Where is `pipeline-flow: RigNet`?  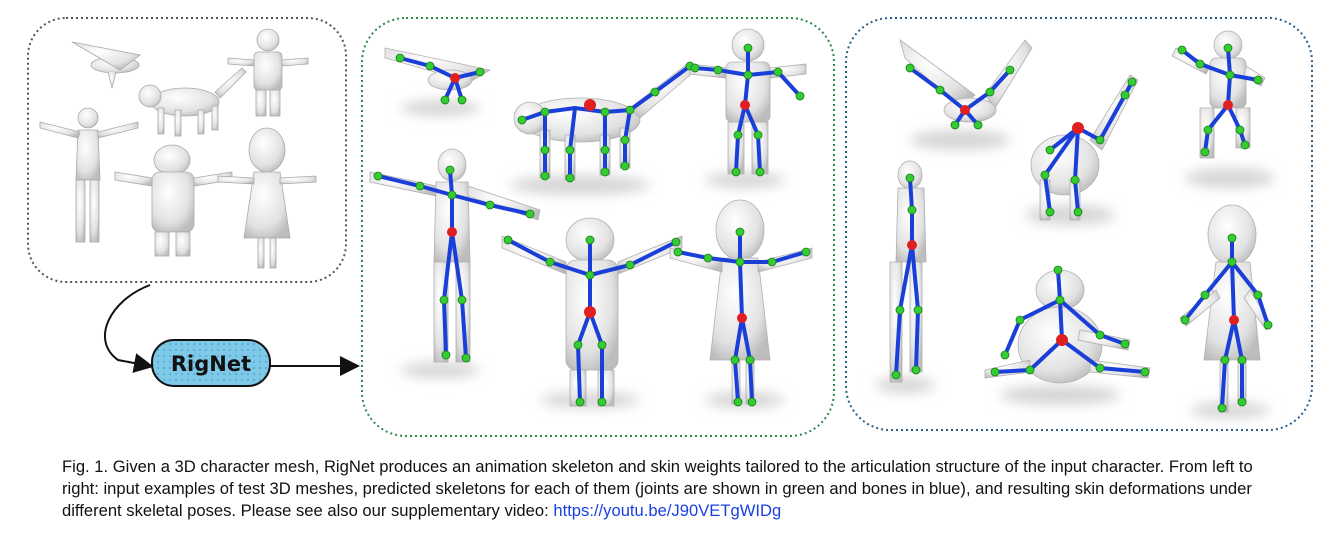
pipeline-flow: RigNet is located at coordinates (231, 335).